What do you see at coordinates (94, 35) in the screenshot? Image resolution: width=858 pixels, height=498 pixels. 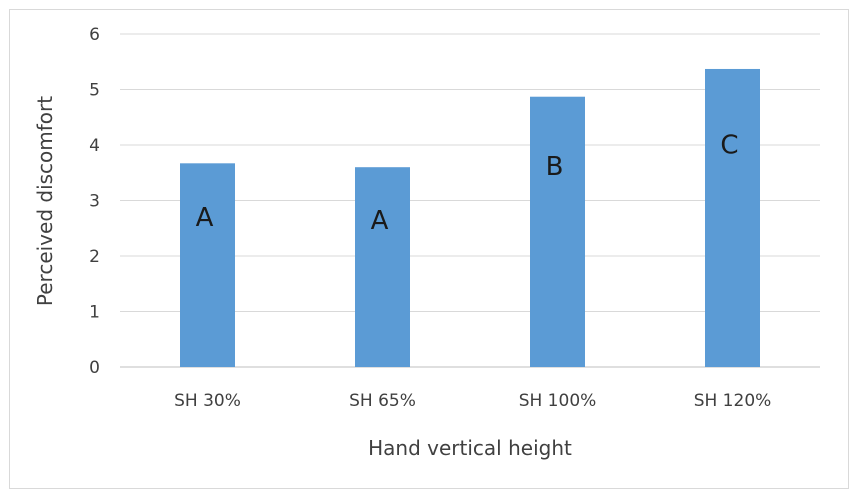 I see `y-tick-label-6: 6` at bounding box center [94, 35].